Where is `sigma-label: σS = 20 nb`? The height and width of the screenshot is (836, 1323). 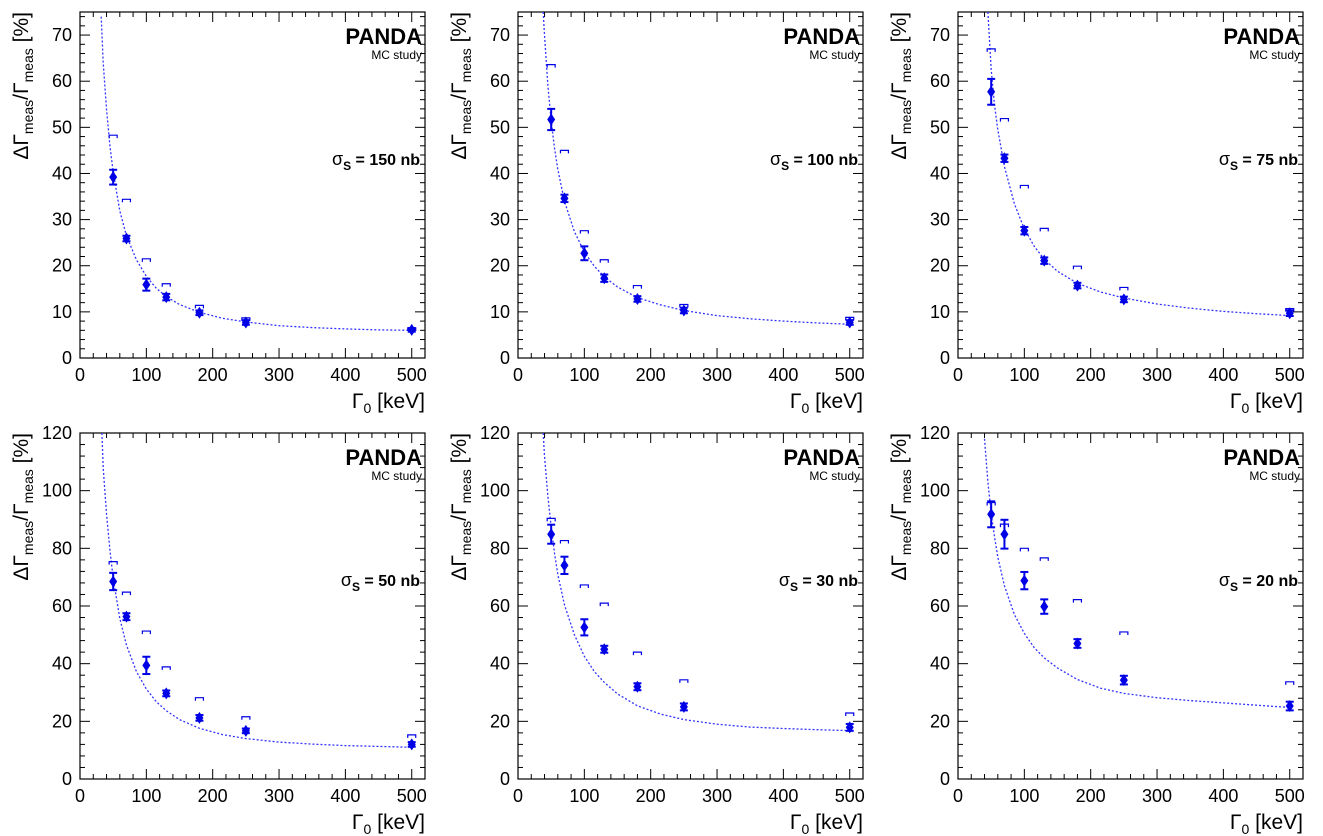 sigma-label: σS = 20 nb is located at coordinates (1258, 582).